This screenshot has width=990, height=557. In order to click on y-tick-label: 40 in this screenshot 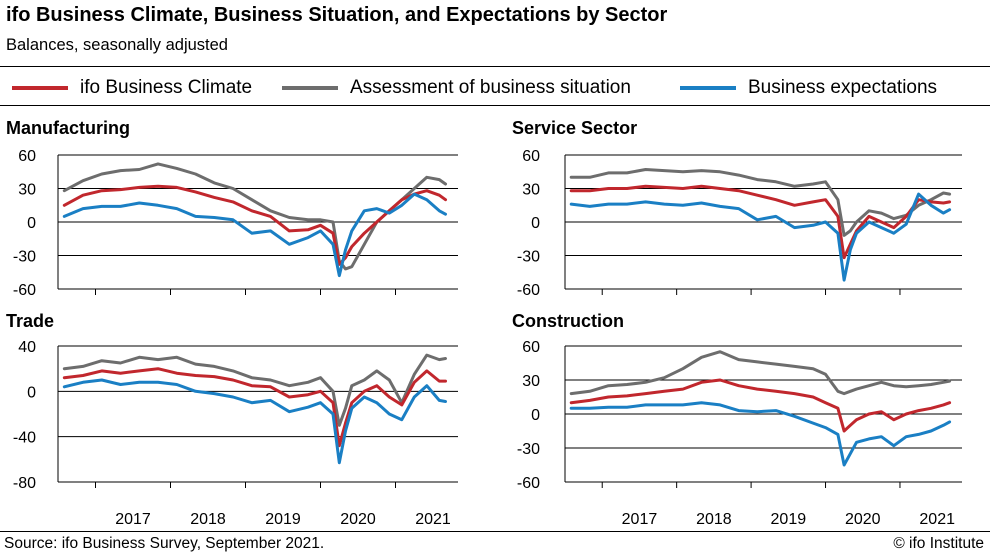, I will do `click(27, 347)`.